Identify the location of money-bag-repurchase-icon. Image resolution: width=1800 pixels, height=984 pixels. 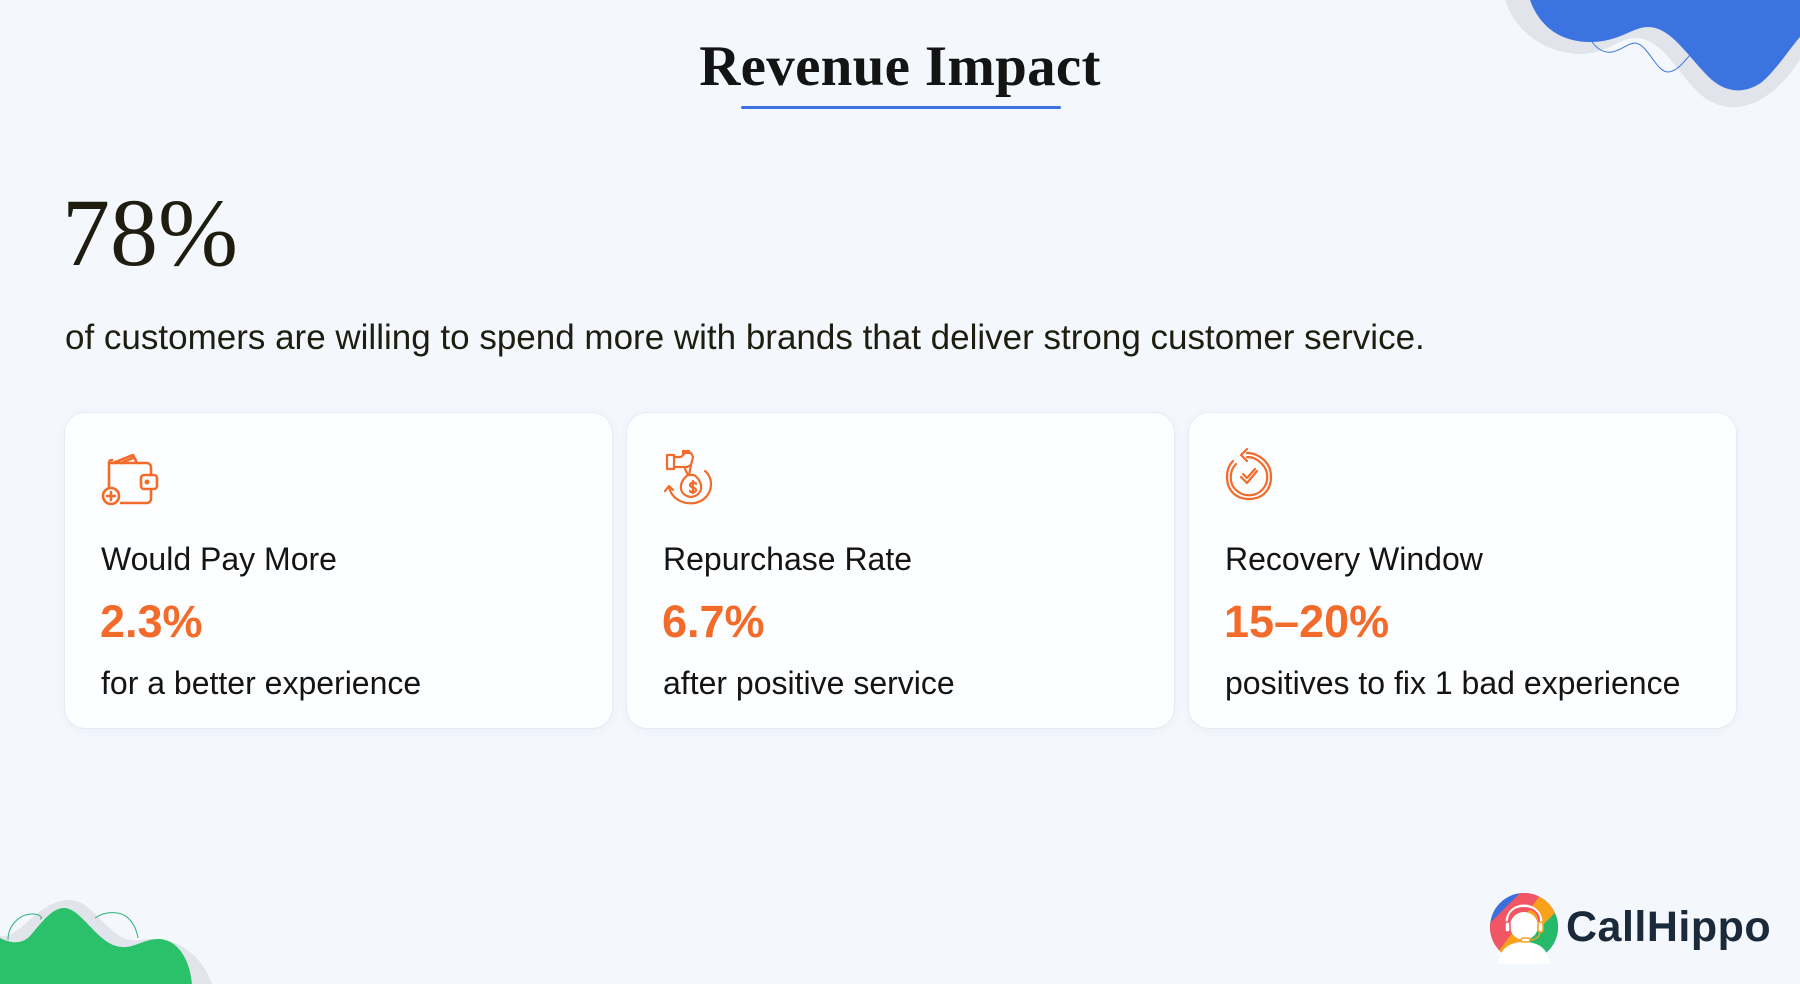
(688, 477).